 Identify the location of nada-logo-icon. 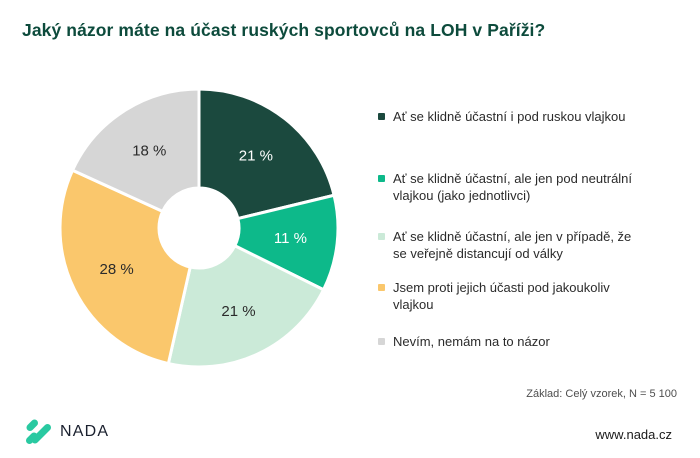
(38, 431).